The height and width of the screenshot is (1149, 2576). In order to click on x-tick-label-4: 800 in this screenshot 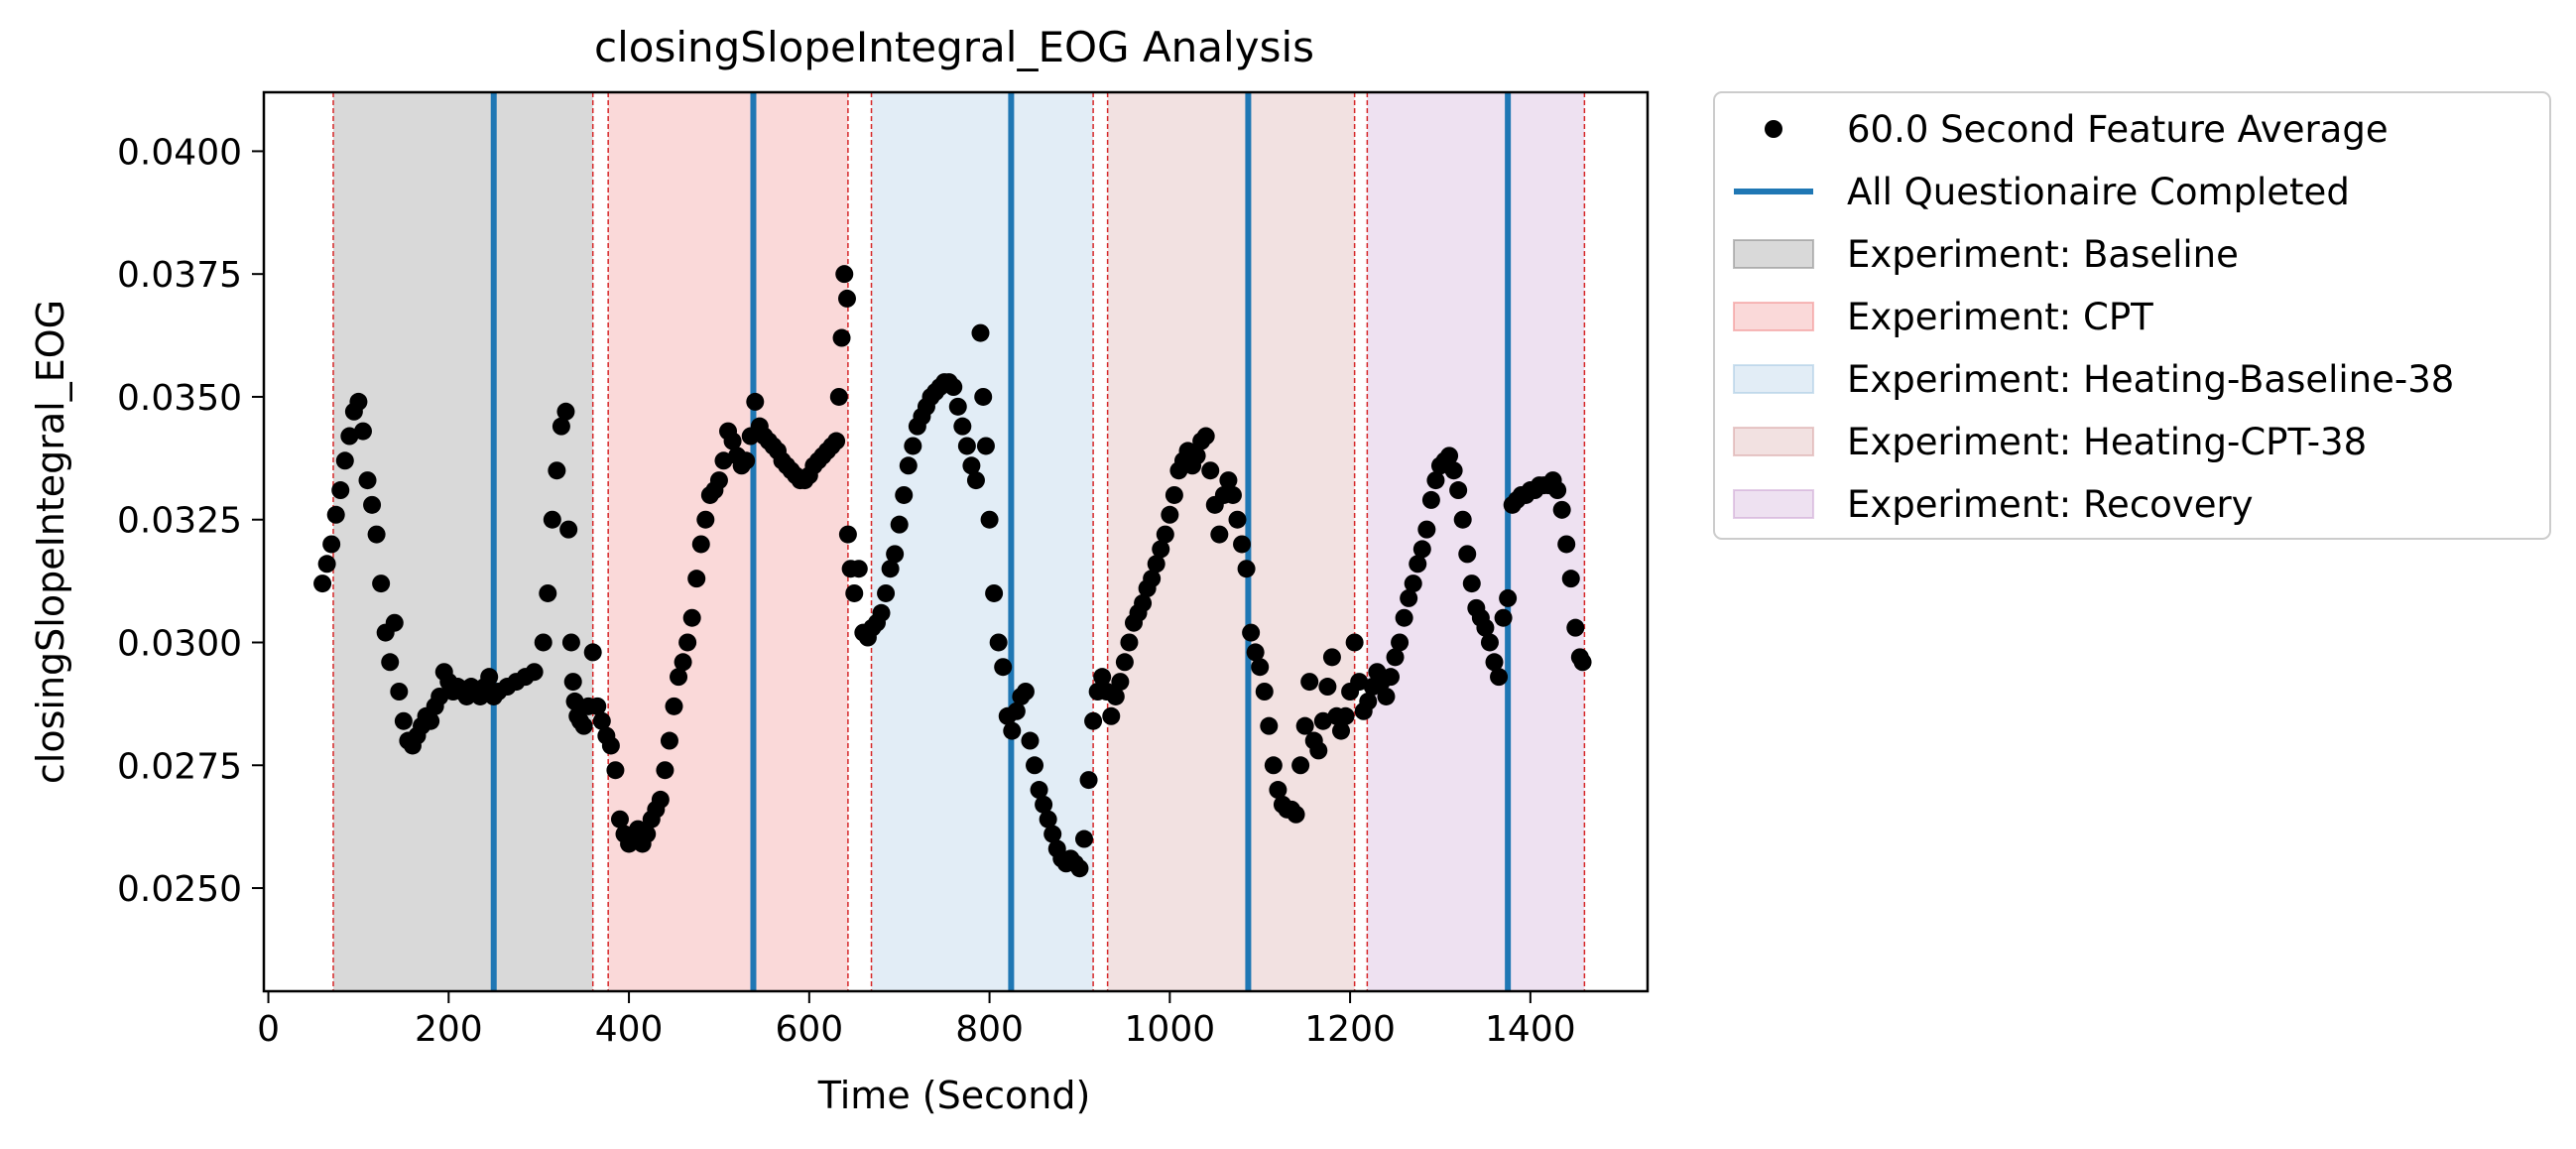, I will do `click(989, 1029)`.